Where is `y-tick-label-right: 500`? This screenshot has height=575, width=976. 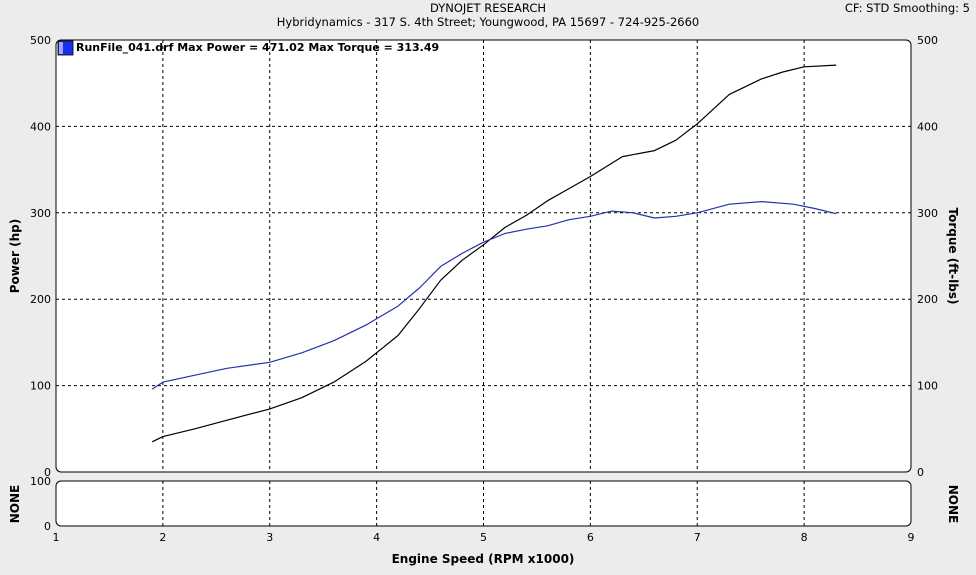 y-tick-label-right: 500 is located at coordinates (927, 40).